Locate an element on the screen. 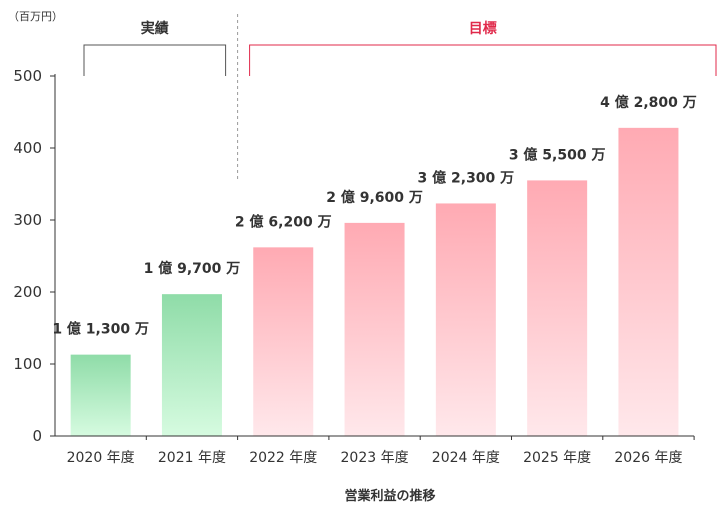 The height and width of the screenshot is (517, 725). x-category-label: 2020 年度 is located at coordinates (101, 458).